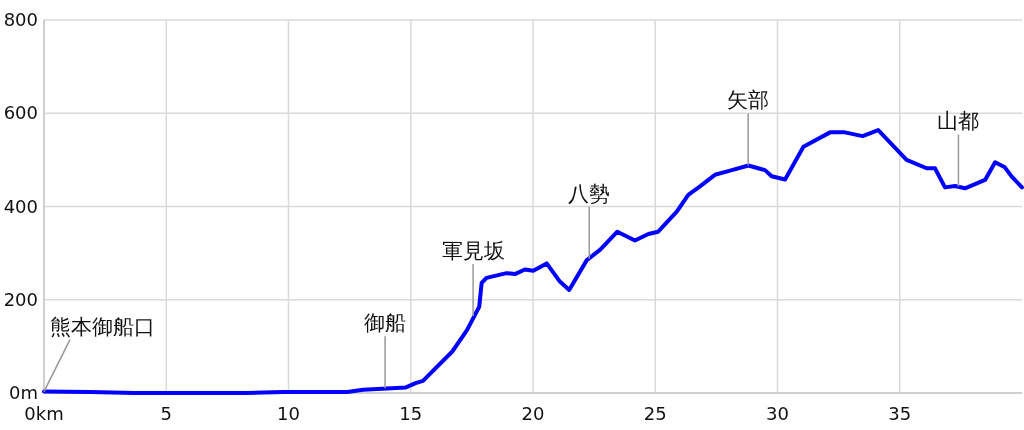 The image size is (1024, 430). I want to click on x-tick-label: 15, so click(411, 413).